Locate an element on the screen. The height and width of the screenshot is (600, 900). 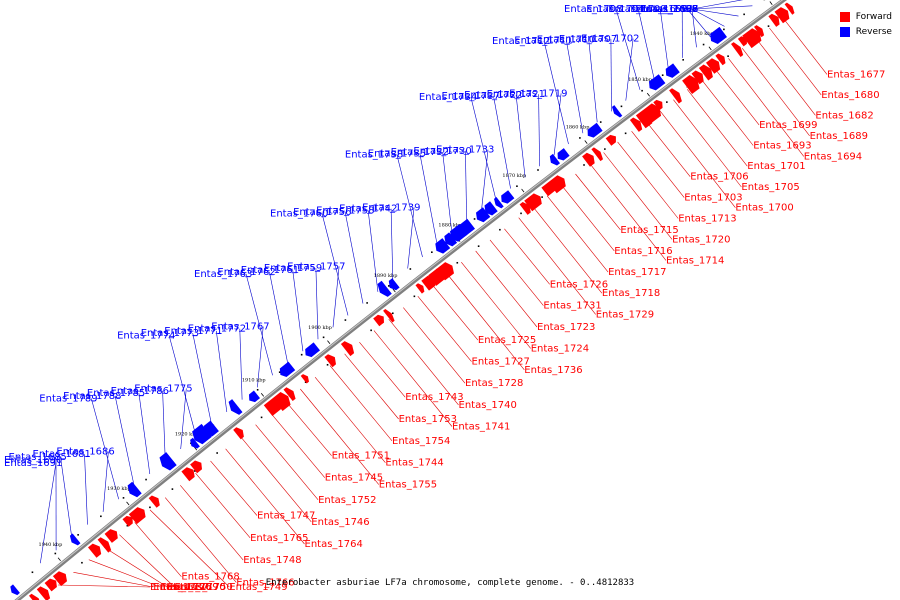
strand-legend: Forward Reverse is located at coordinates (865, 24).